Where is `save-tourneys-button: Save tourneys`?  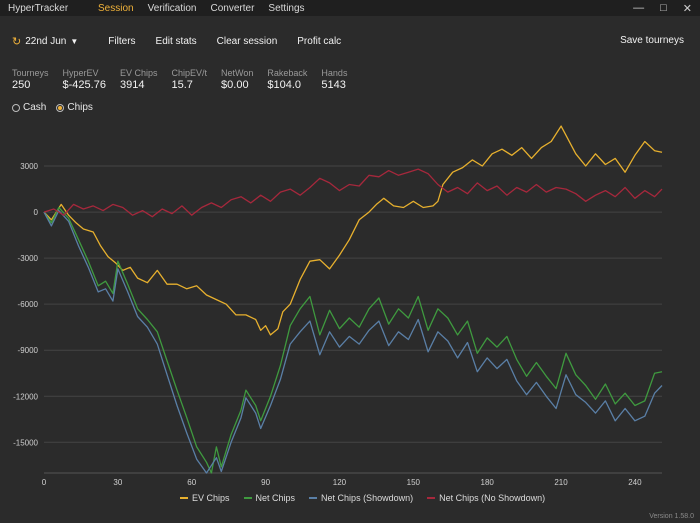
save-tourneys-button: Save tourneys is located at coordinates (652, 40).